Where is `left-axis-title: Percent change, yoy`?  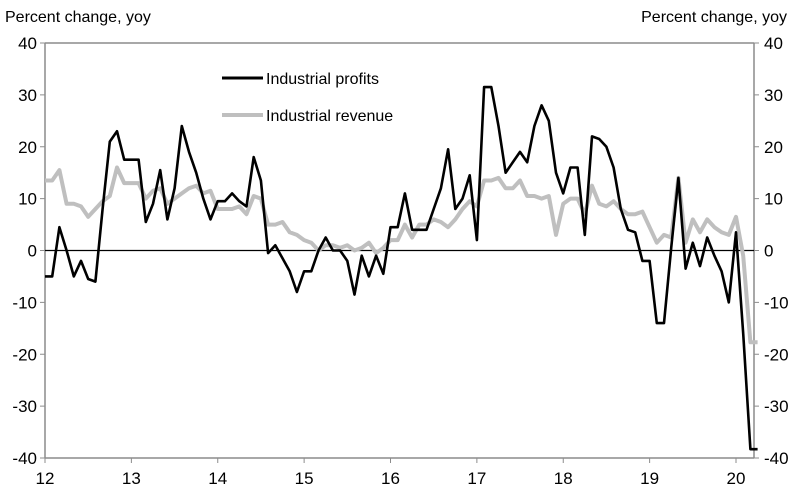
left-axis-title: Percent change, yoy is located at coordinates (78, 17).